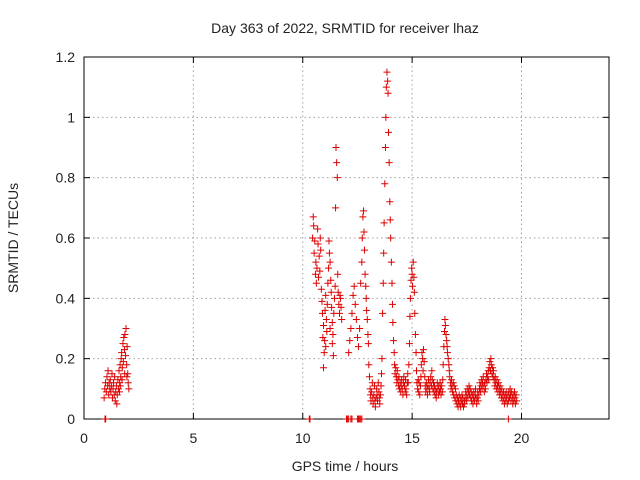 Image resolution: width=640 pixels, height=480 pixels. What do you see at coordinates (193, 438) in the screenshot?
I see `x-tick-label: 5` at bounding box center [193, 438].